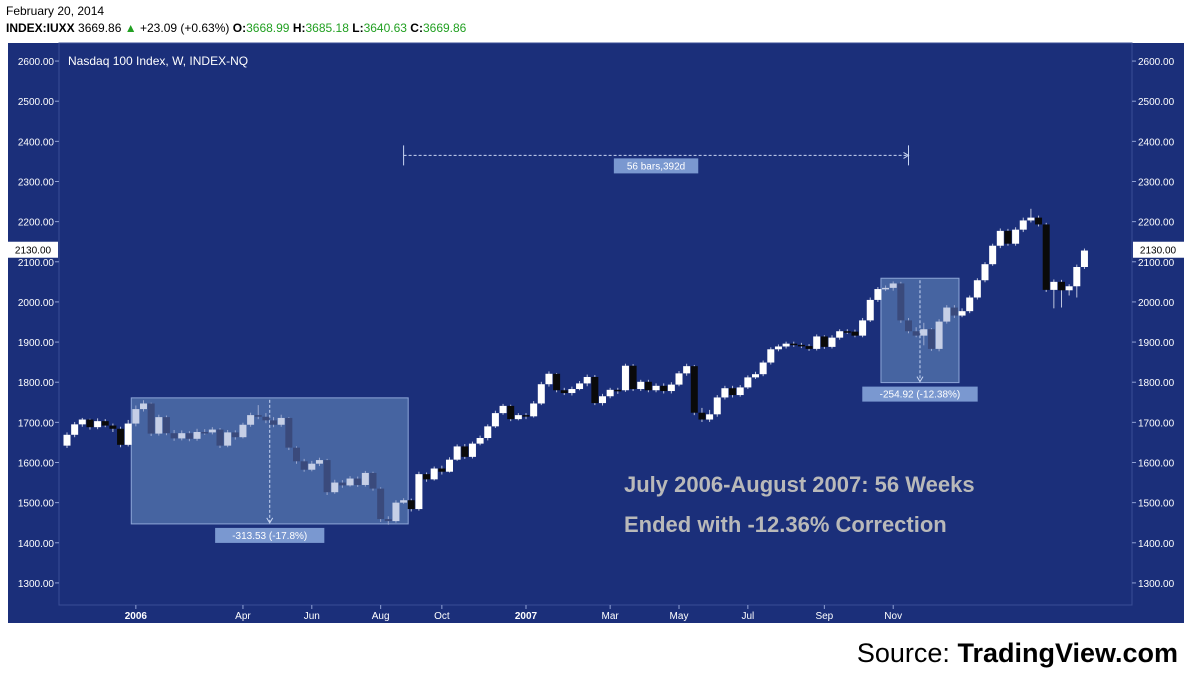 The height and width of the screenshot is (681, 1192). I want to click on y-tick-label: 2000.00, so click(36, 303).